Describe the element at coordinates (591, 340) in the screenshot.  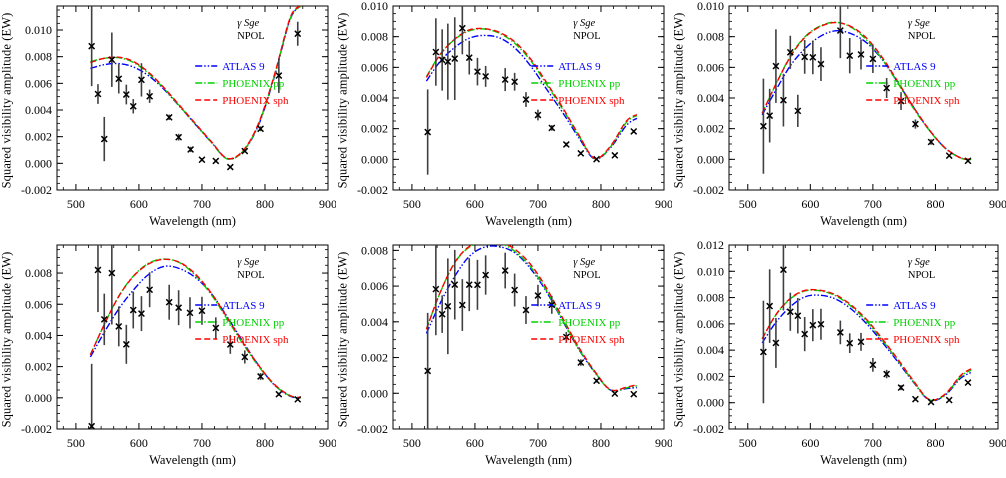
I see `legend-label-phoenix-sph: PHOENIX sph` at that location.